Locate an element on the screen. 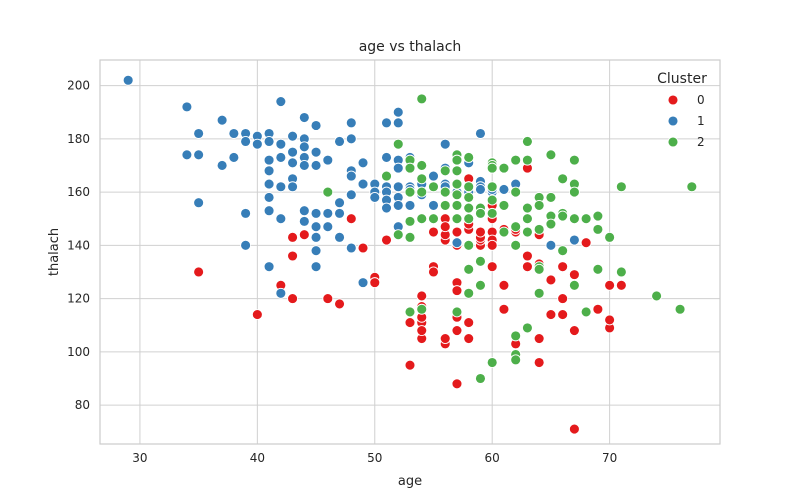 The image size is (800, 500). legend-label: 2 is located at coordinates (701, 142).